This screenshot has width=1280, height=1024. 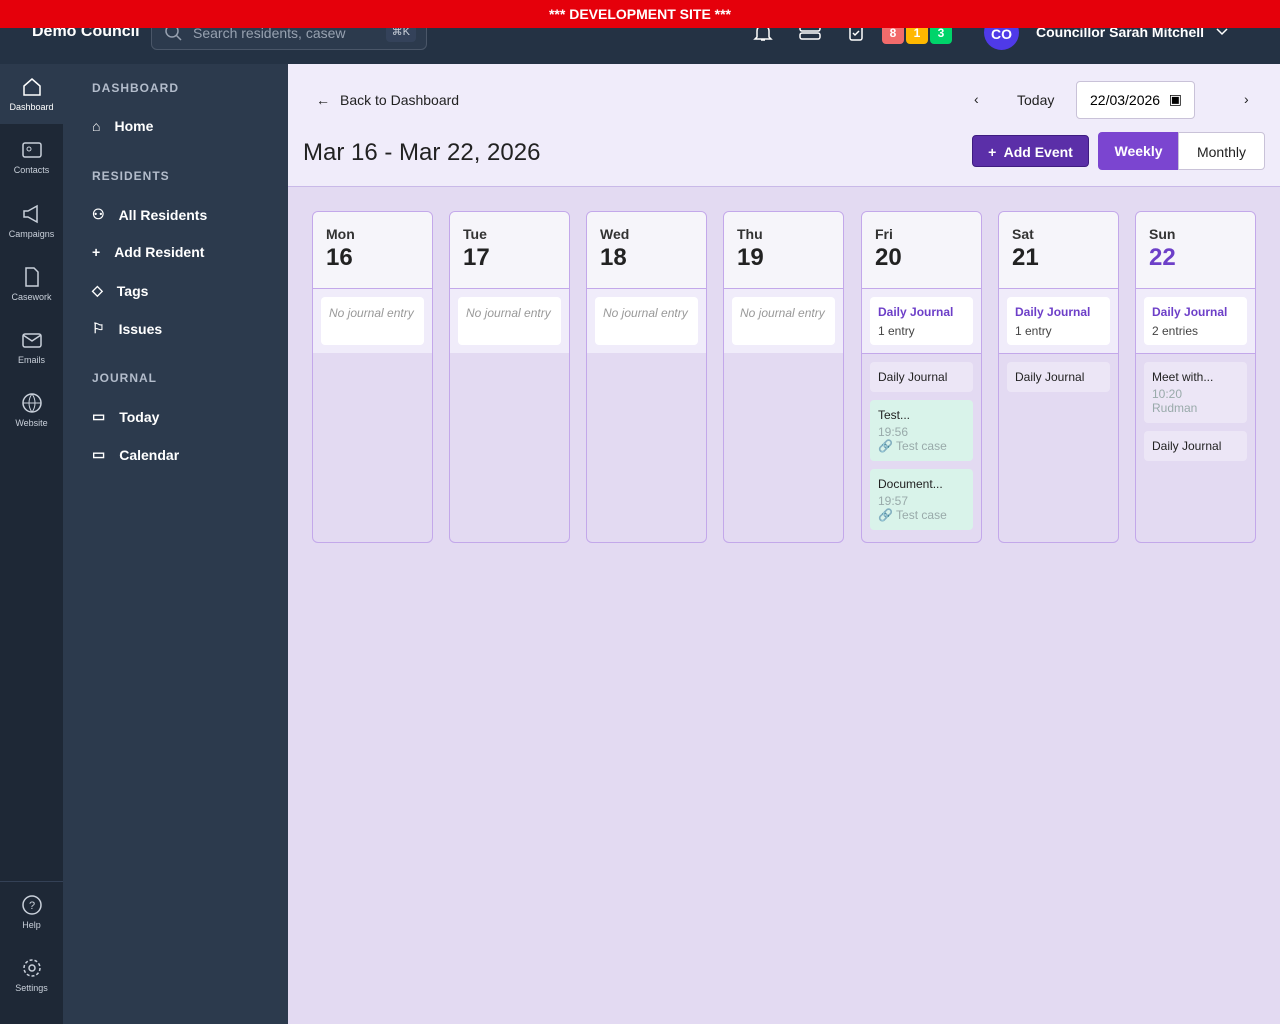 I want to click on journal-card: Daily Journal 2 entries, so click(x=1195, y=321).